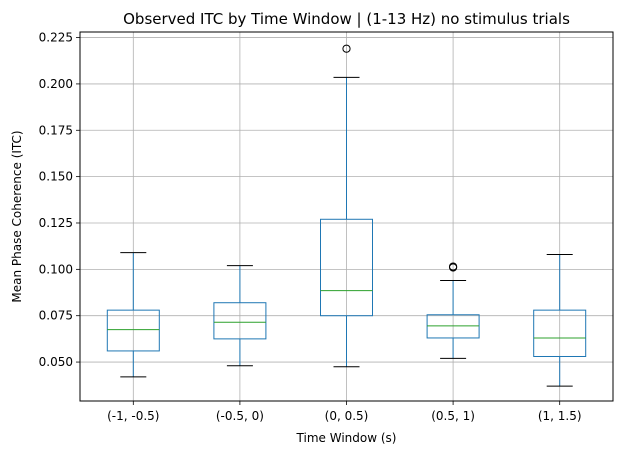 The width and height of the screenshot is (630, 455). Describe the element at coordinates (56, 316) in the screenshot. I see `y-tick-label: 0.075` at that location.